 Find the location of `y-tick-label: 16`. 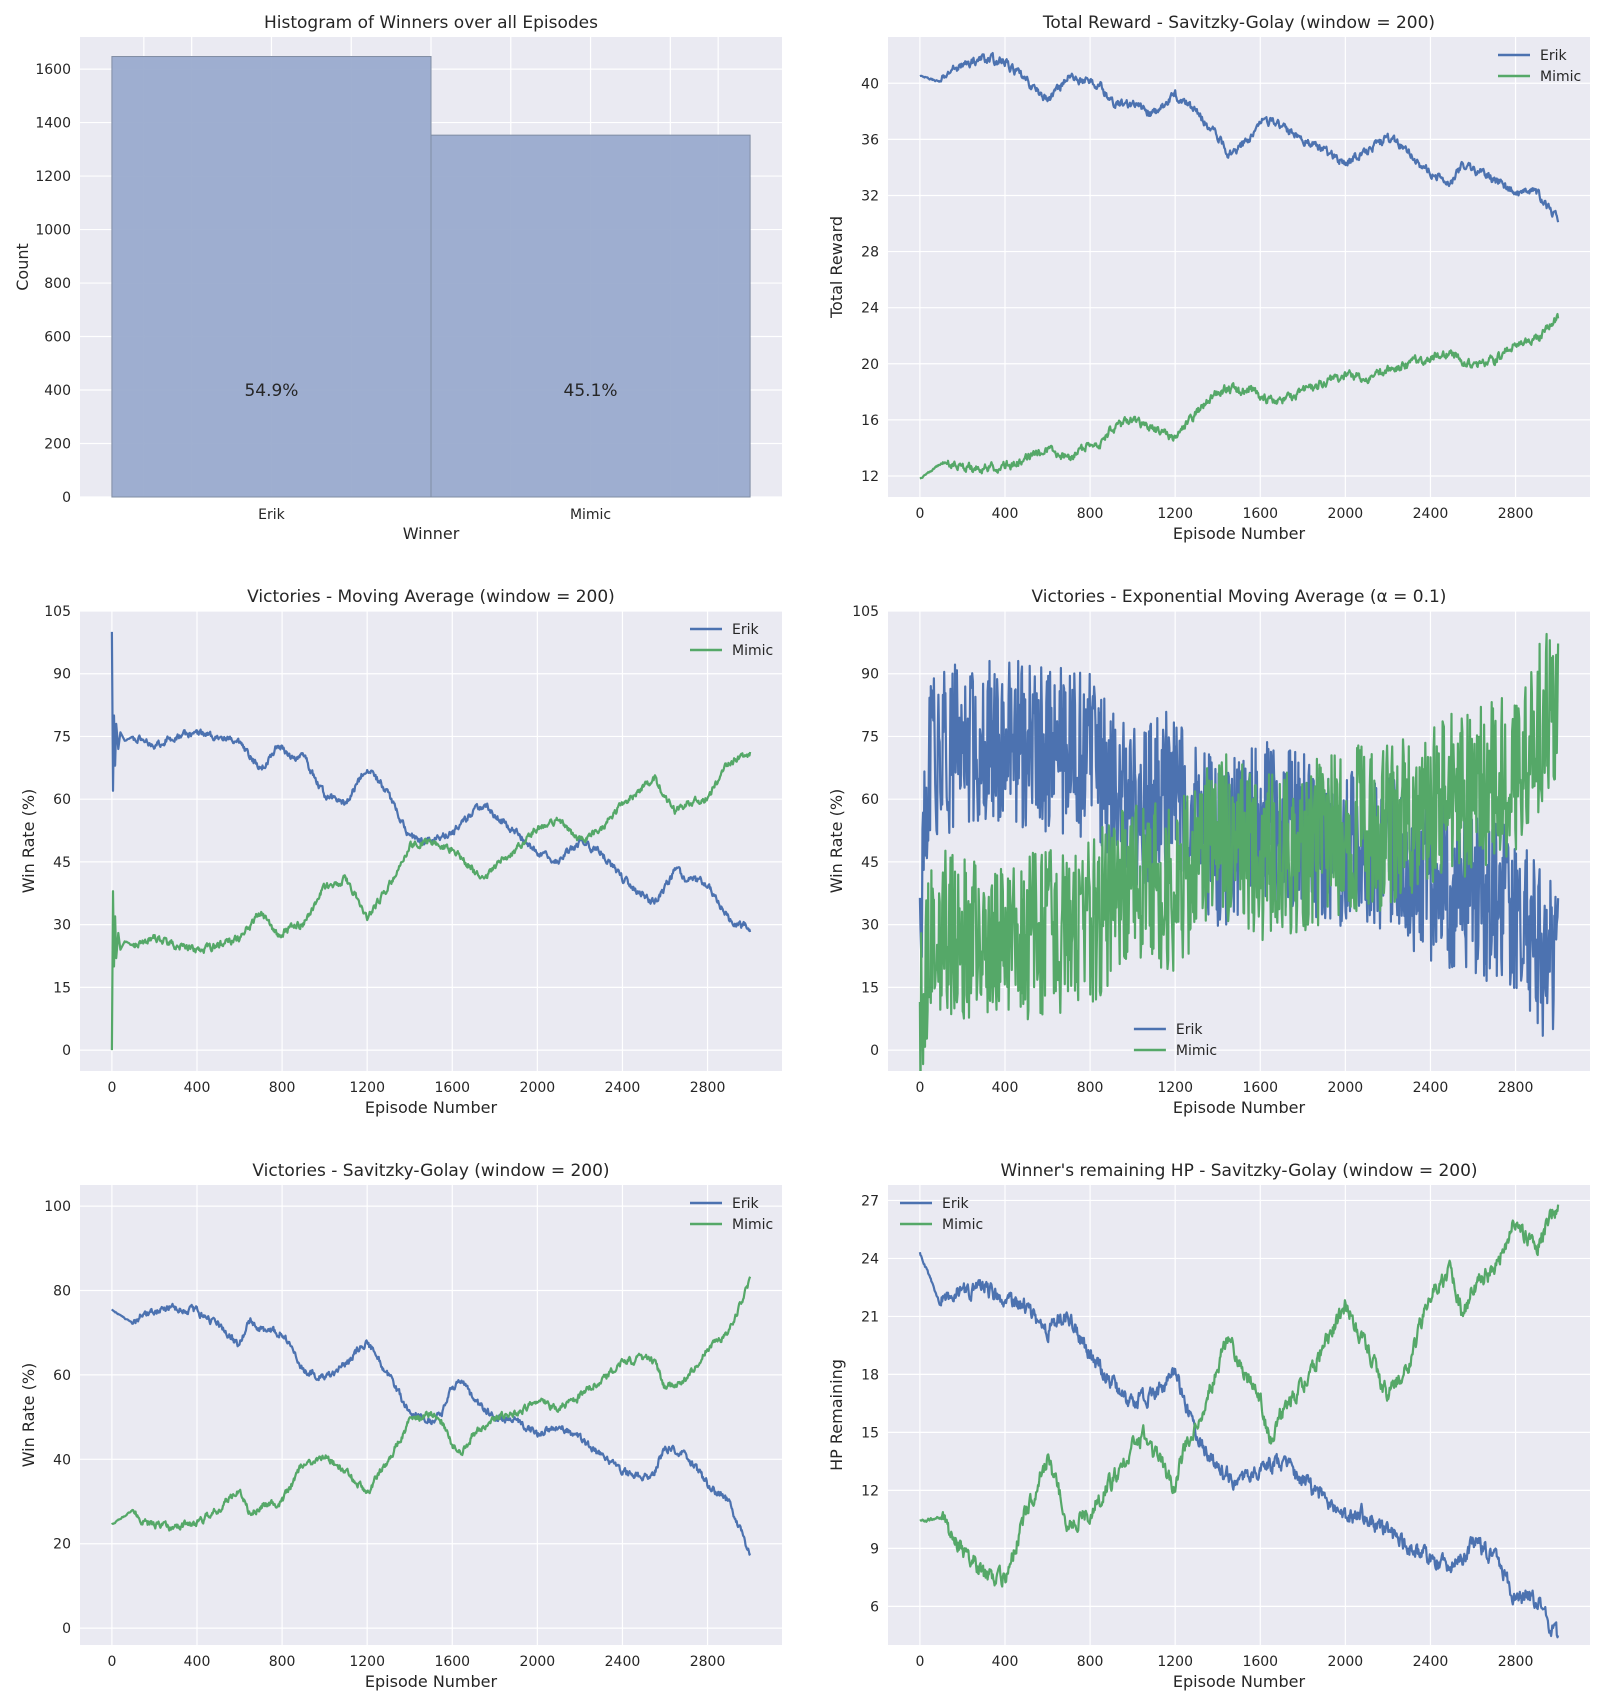

y-tick-label: 16 is located at coordinates (870, 421).